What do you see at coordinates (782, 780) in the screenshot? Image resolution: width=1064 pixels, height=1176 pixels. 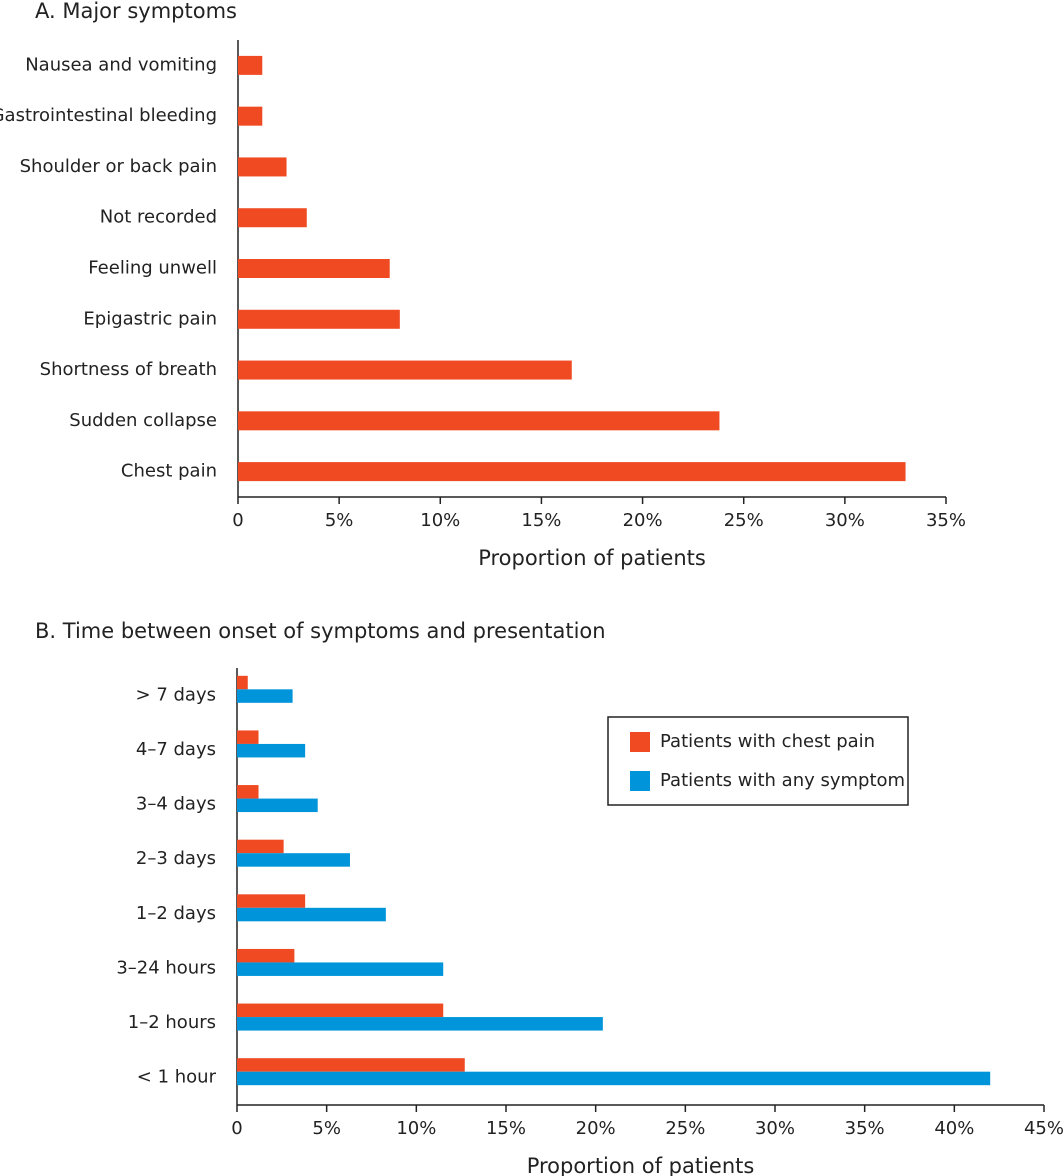 I see `legend-label: Patients with any symptom` at bounding box center [782, 780].